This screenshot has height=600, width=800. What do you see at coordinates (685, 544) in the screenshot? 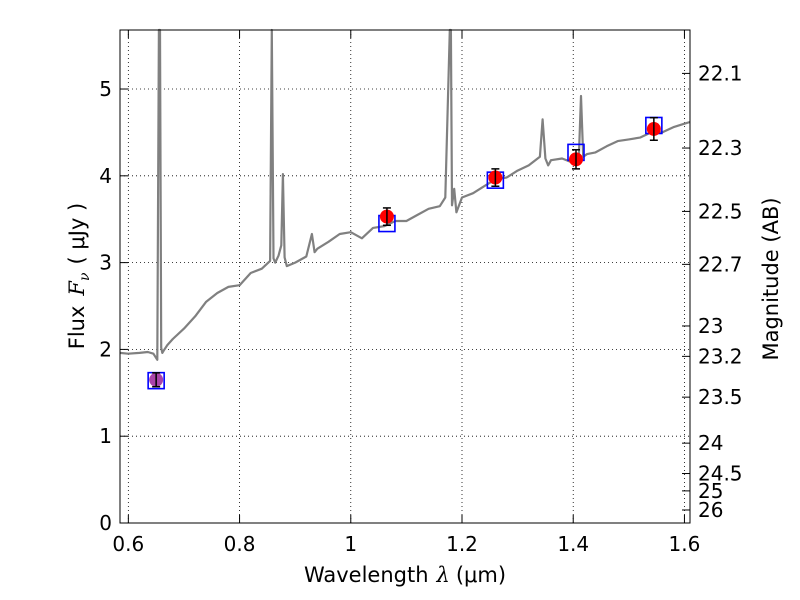
I see `x-tick-label: 1.6` at bounding box center [685, 544].